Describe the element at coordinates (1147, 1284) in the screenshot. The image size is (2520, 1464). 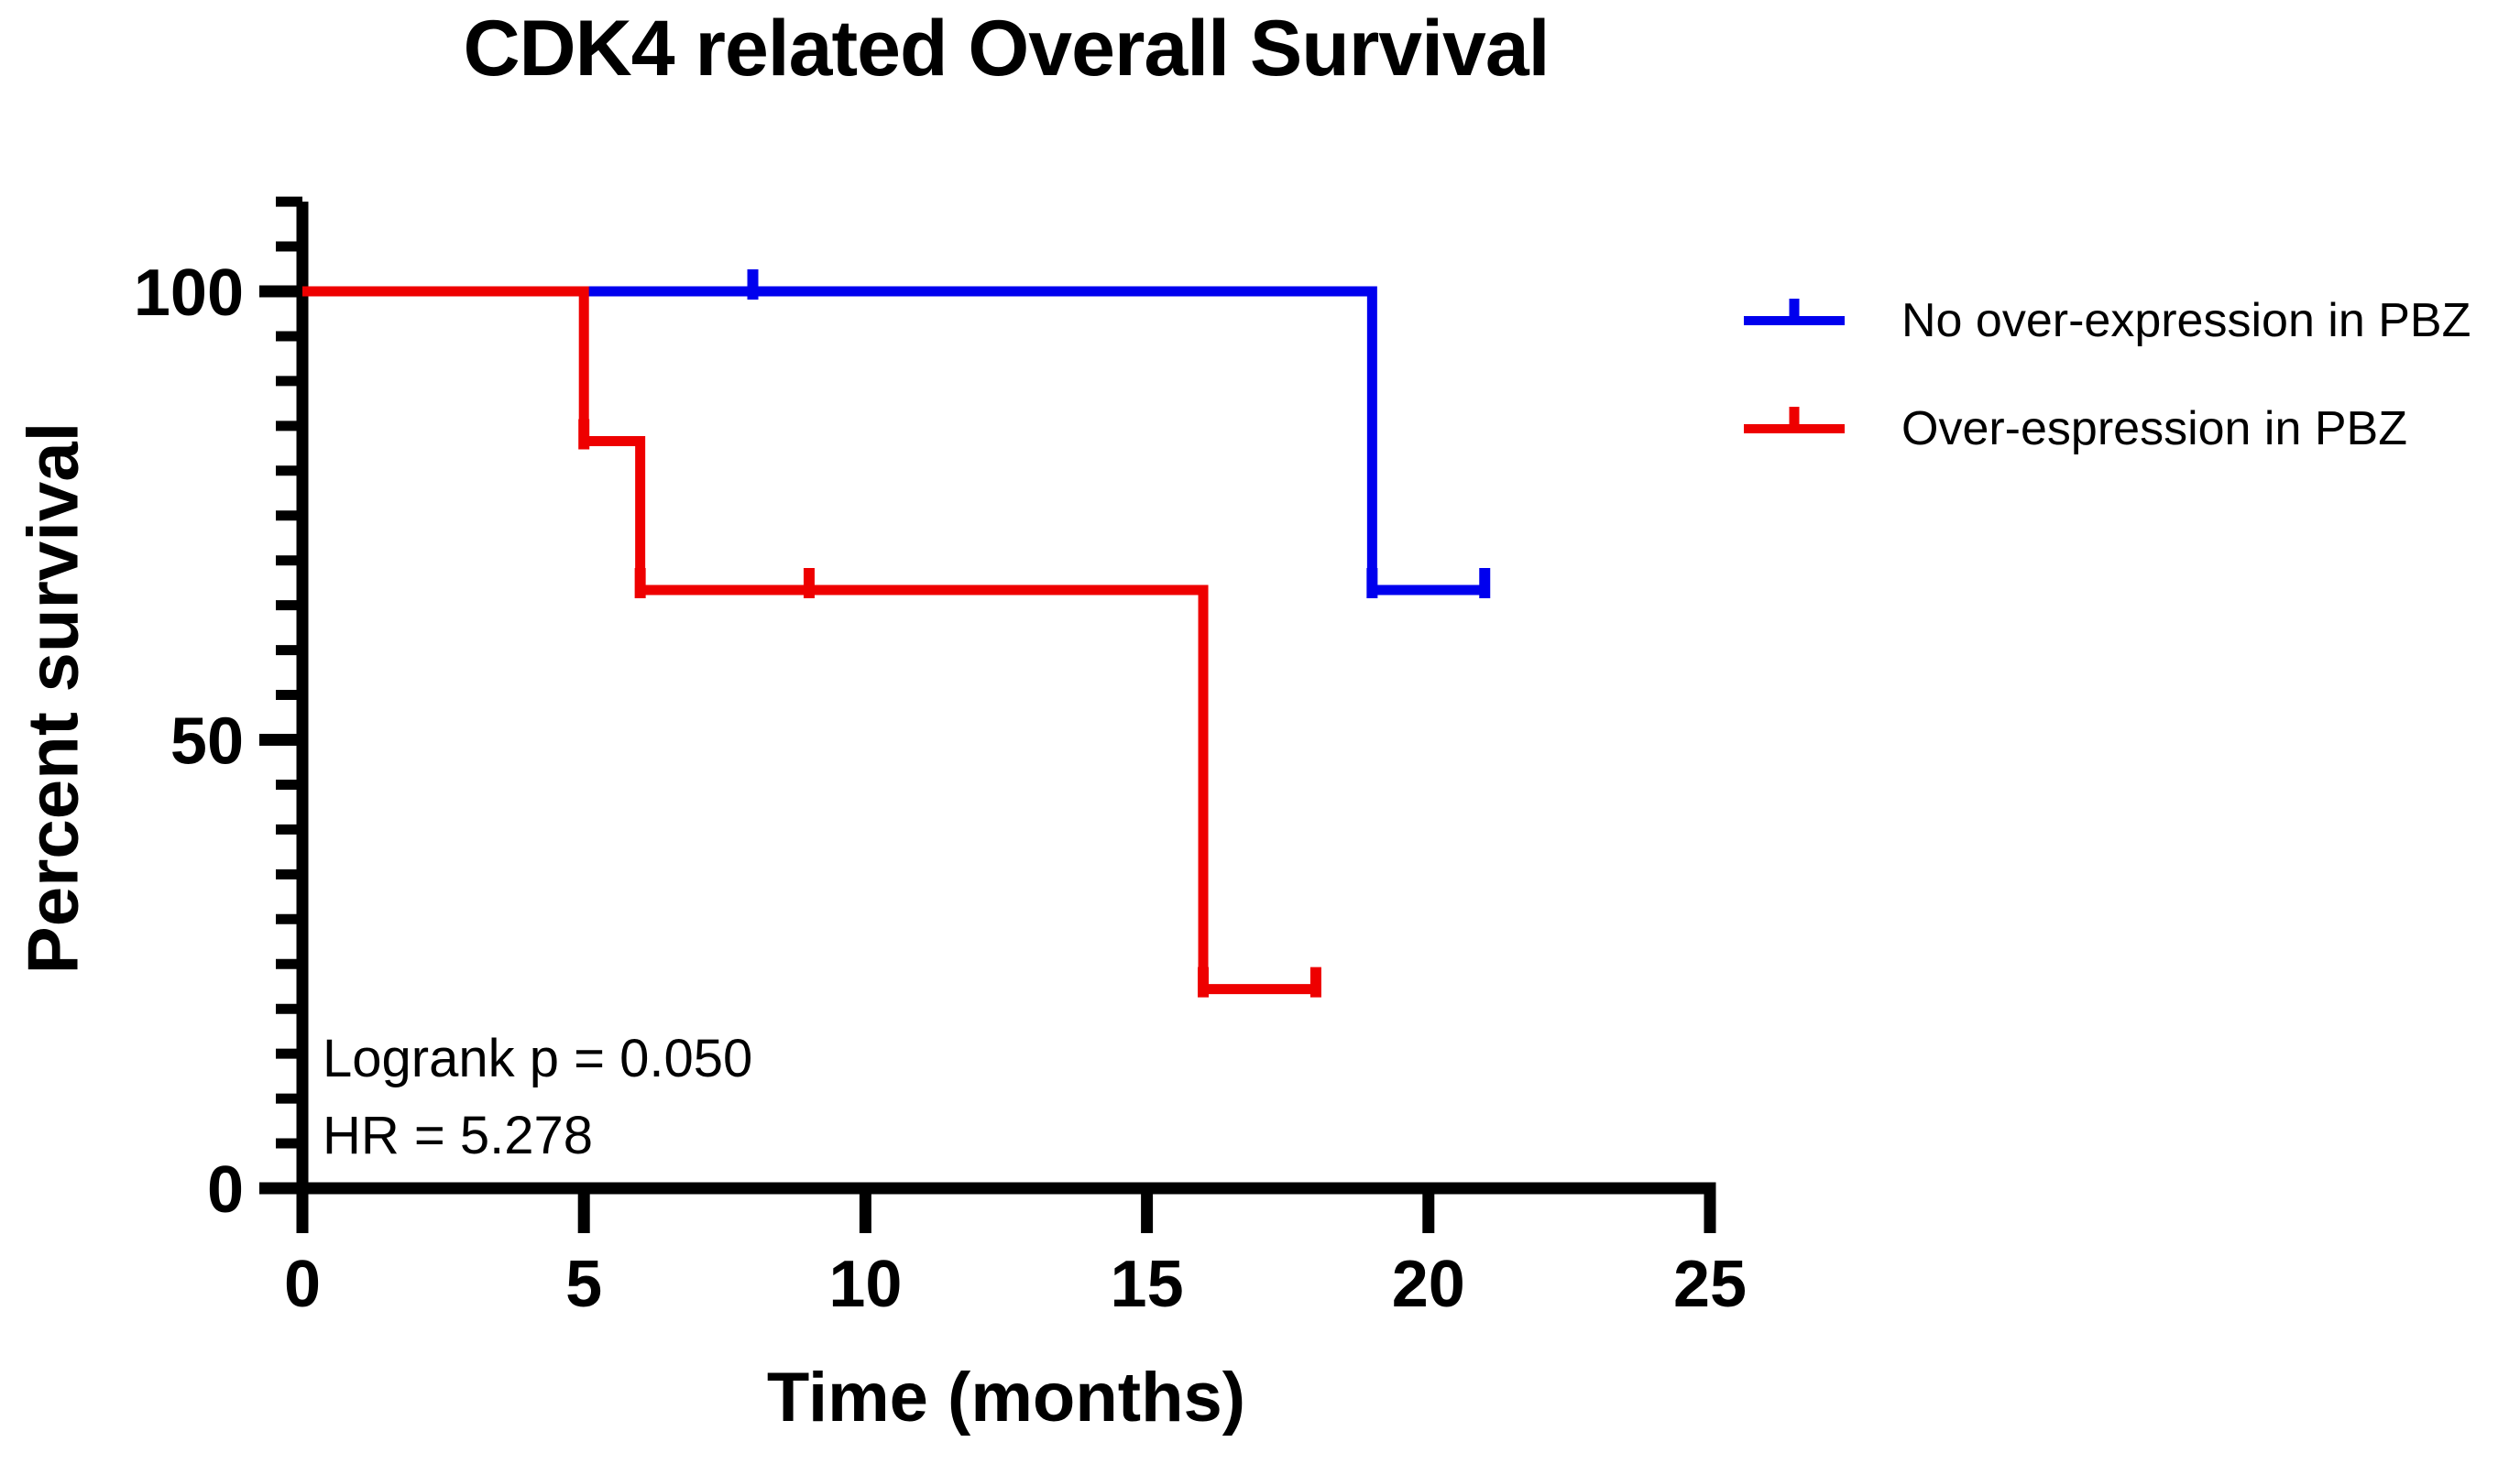
I see `x-axis-tick-label: 15` at that location.